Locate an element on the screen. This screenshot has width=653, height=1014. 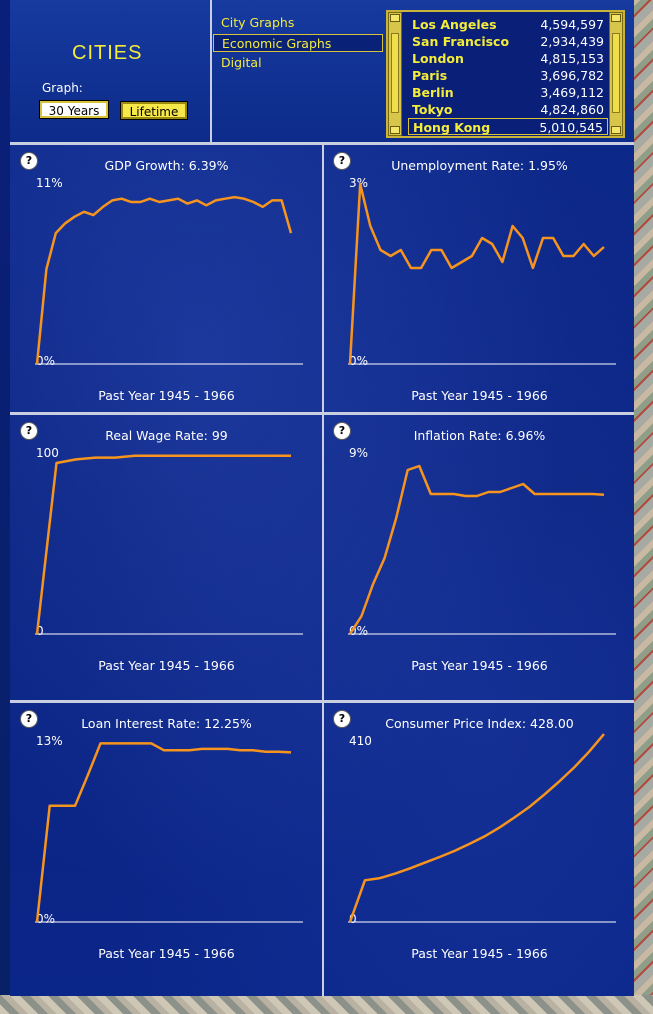
y-max-label: 11% is located at coordinates (49, 183).